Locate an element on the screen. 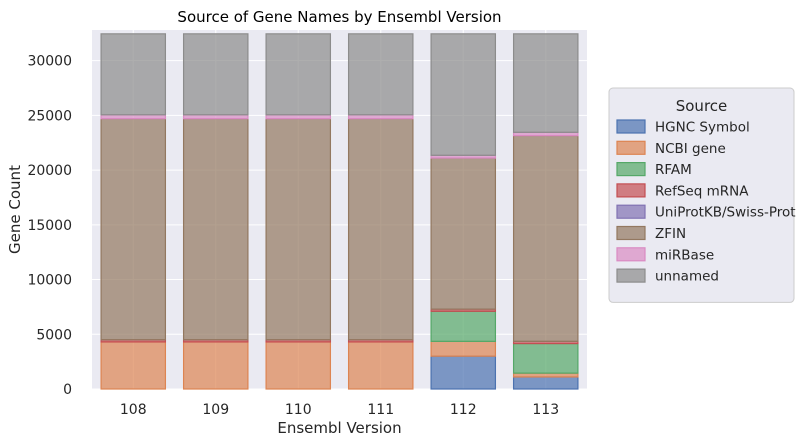  legend-box is located at coordinates (701, 195).